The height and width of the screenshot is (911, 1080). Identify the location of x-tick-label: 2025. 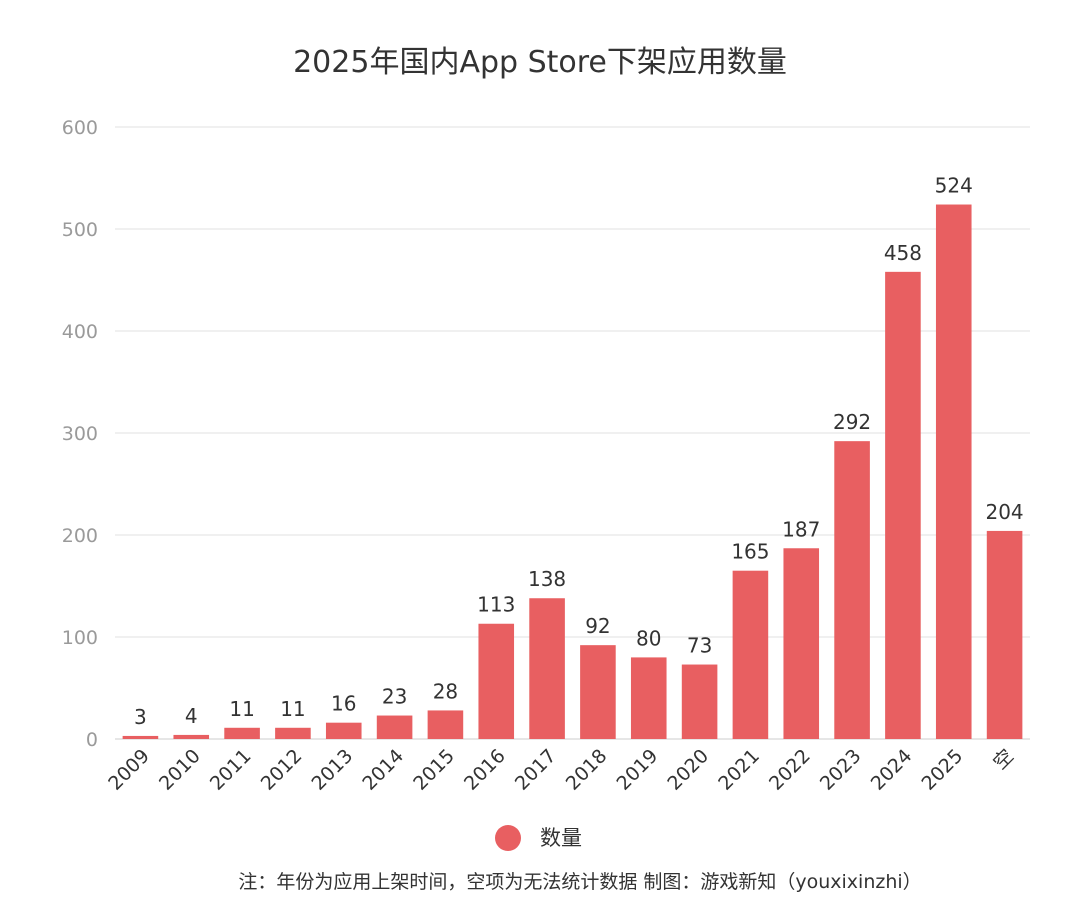
(943, 770).